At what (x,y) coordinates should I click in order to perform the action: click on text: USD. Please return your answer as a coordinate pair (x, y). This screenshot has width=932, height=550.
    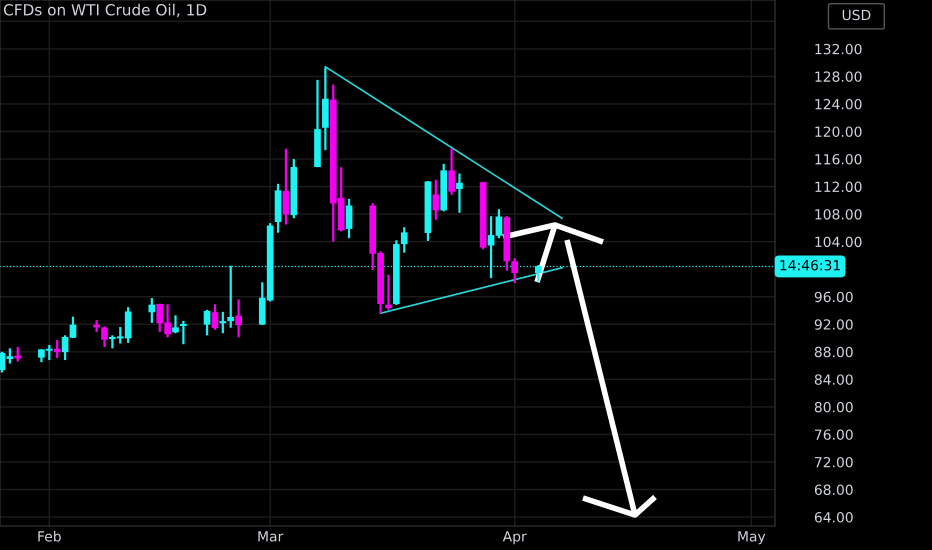
    Looking at the image, I should click on (856, 15).